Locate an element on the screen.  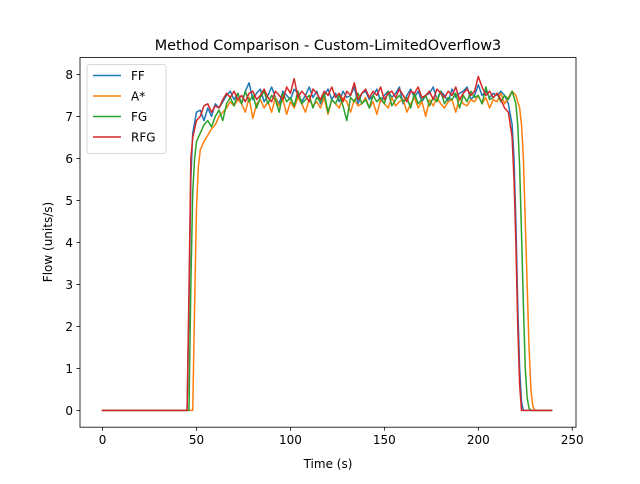
y-axis-label: Flow (units/s) is located at coordinates (48, 242).